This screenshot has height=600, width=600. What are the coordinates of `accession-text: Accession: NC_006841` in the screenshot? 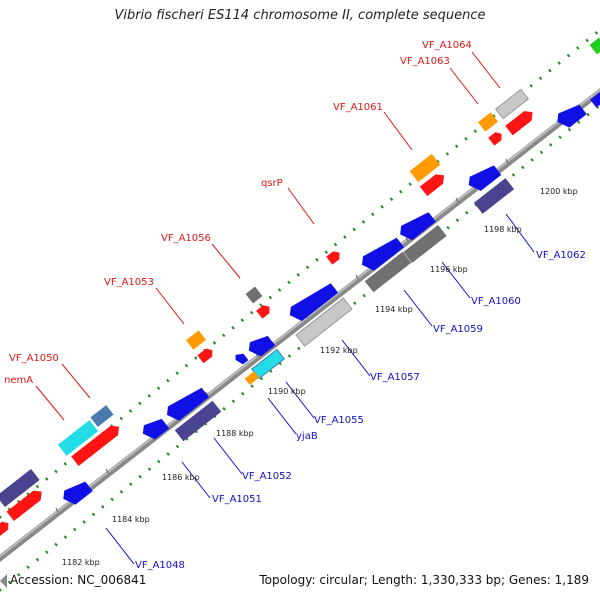 It's located at (78, 580).